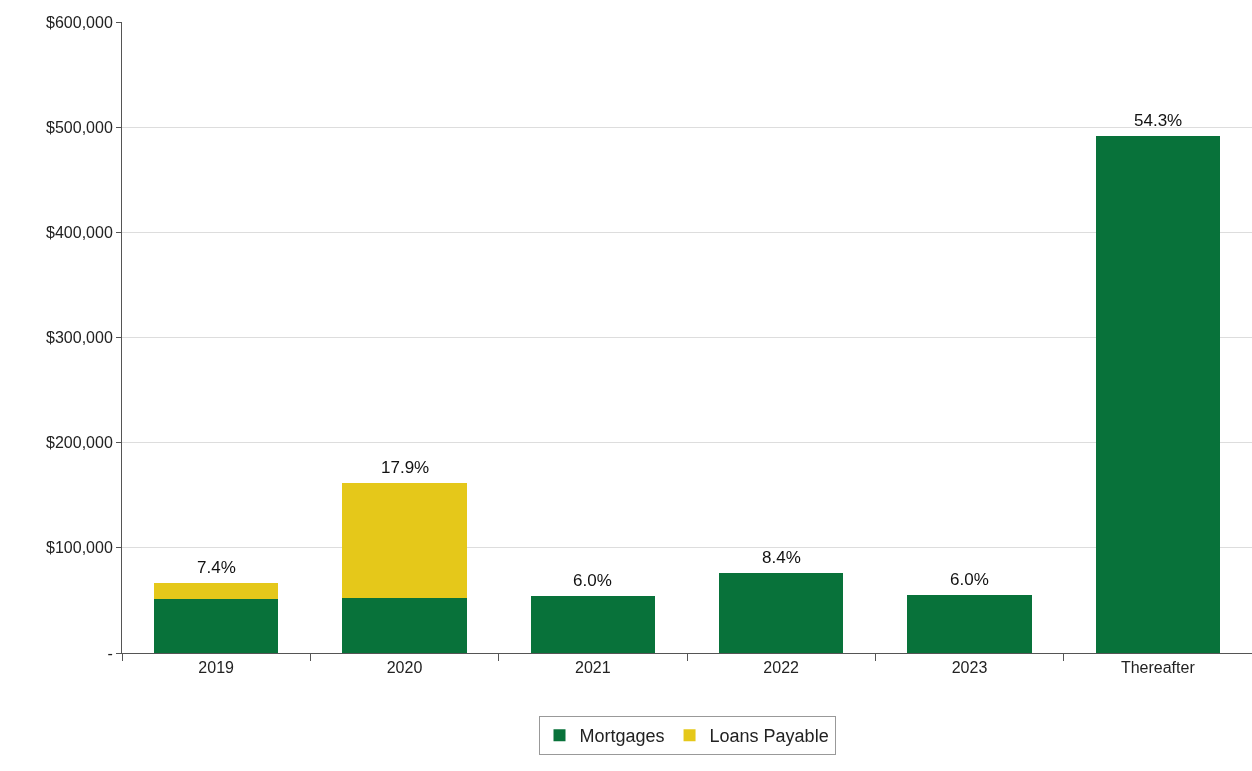 The height and width of the screenshot is (771, 1252). I want to click on y-tick-label: $200,000, so click(79, 443).